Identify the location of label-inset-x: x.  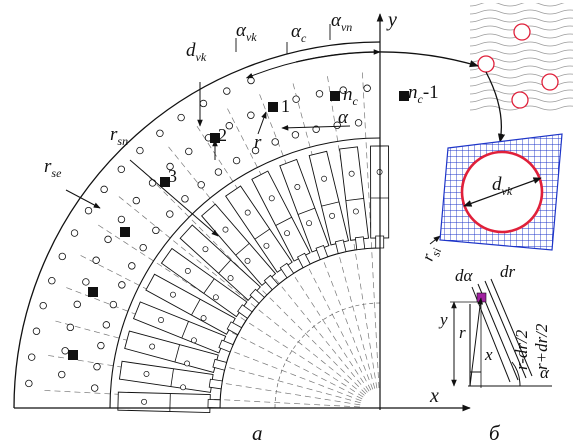
(488, 354).